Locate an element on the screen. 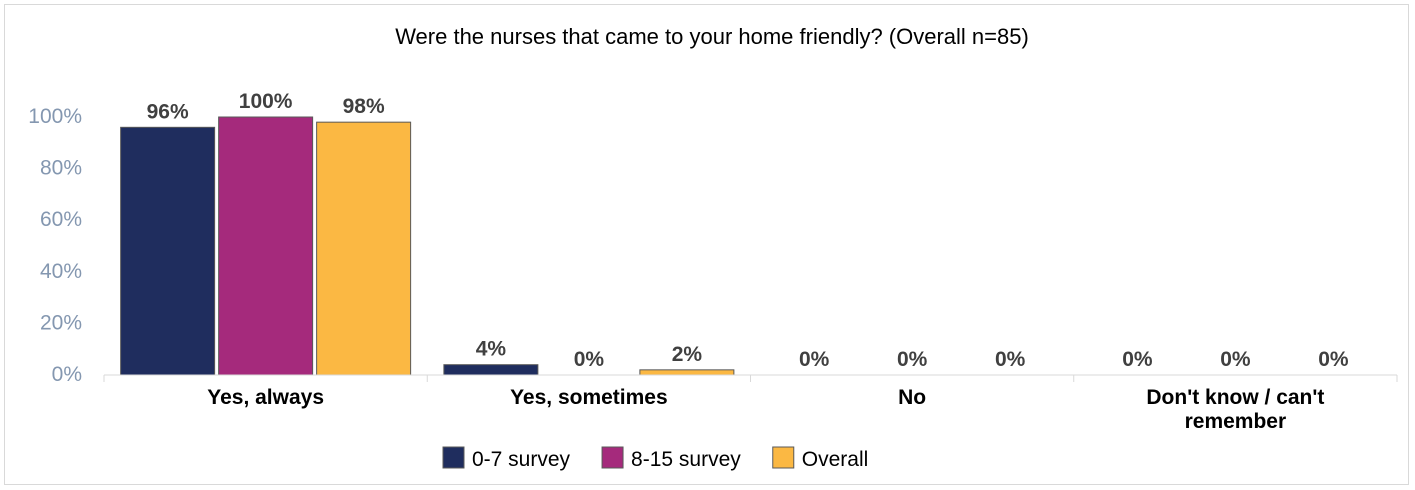  y-tick-label: 80% is located at coordinates (61, 168).